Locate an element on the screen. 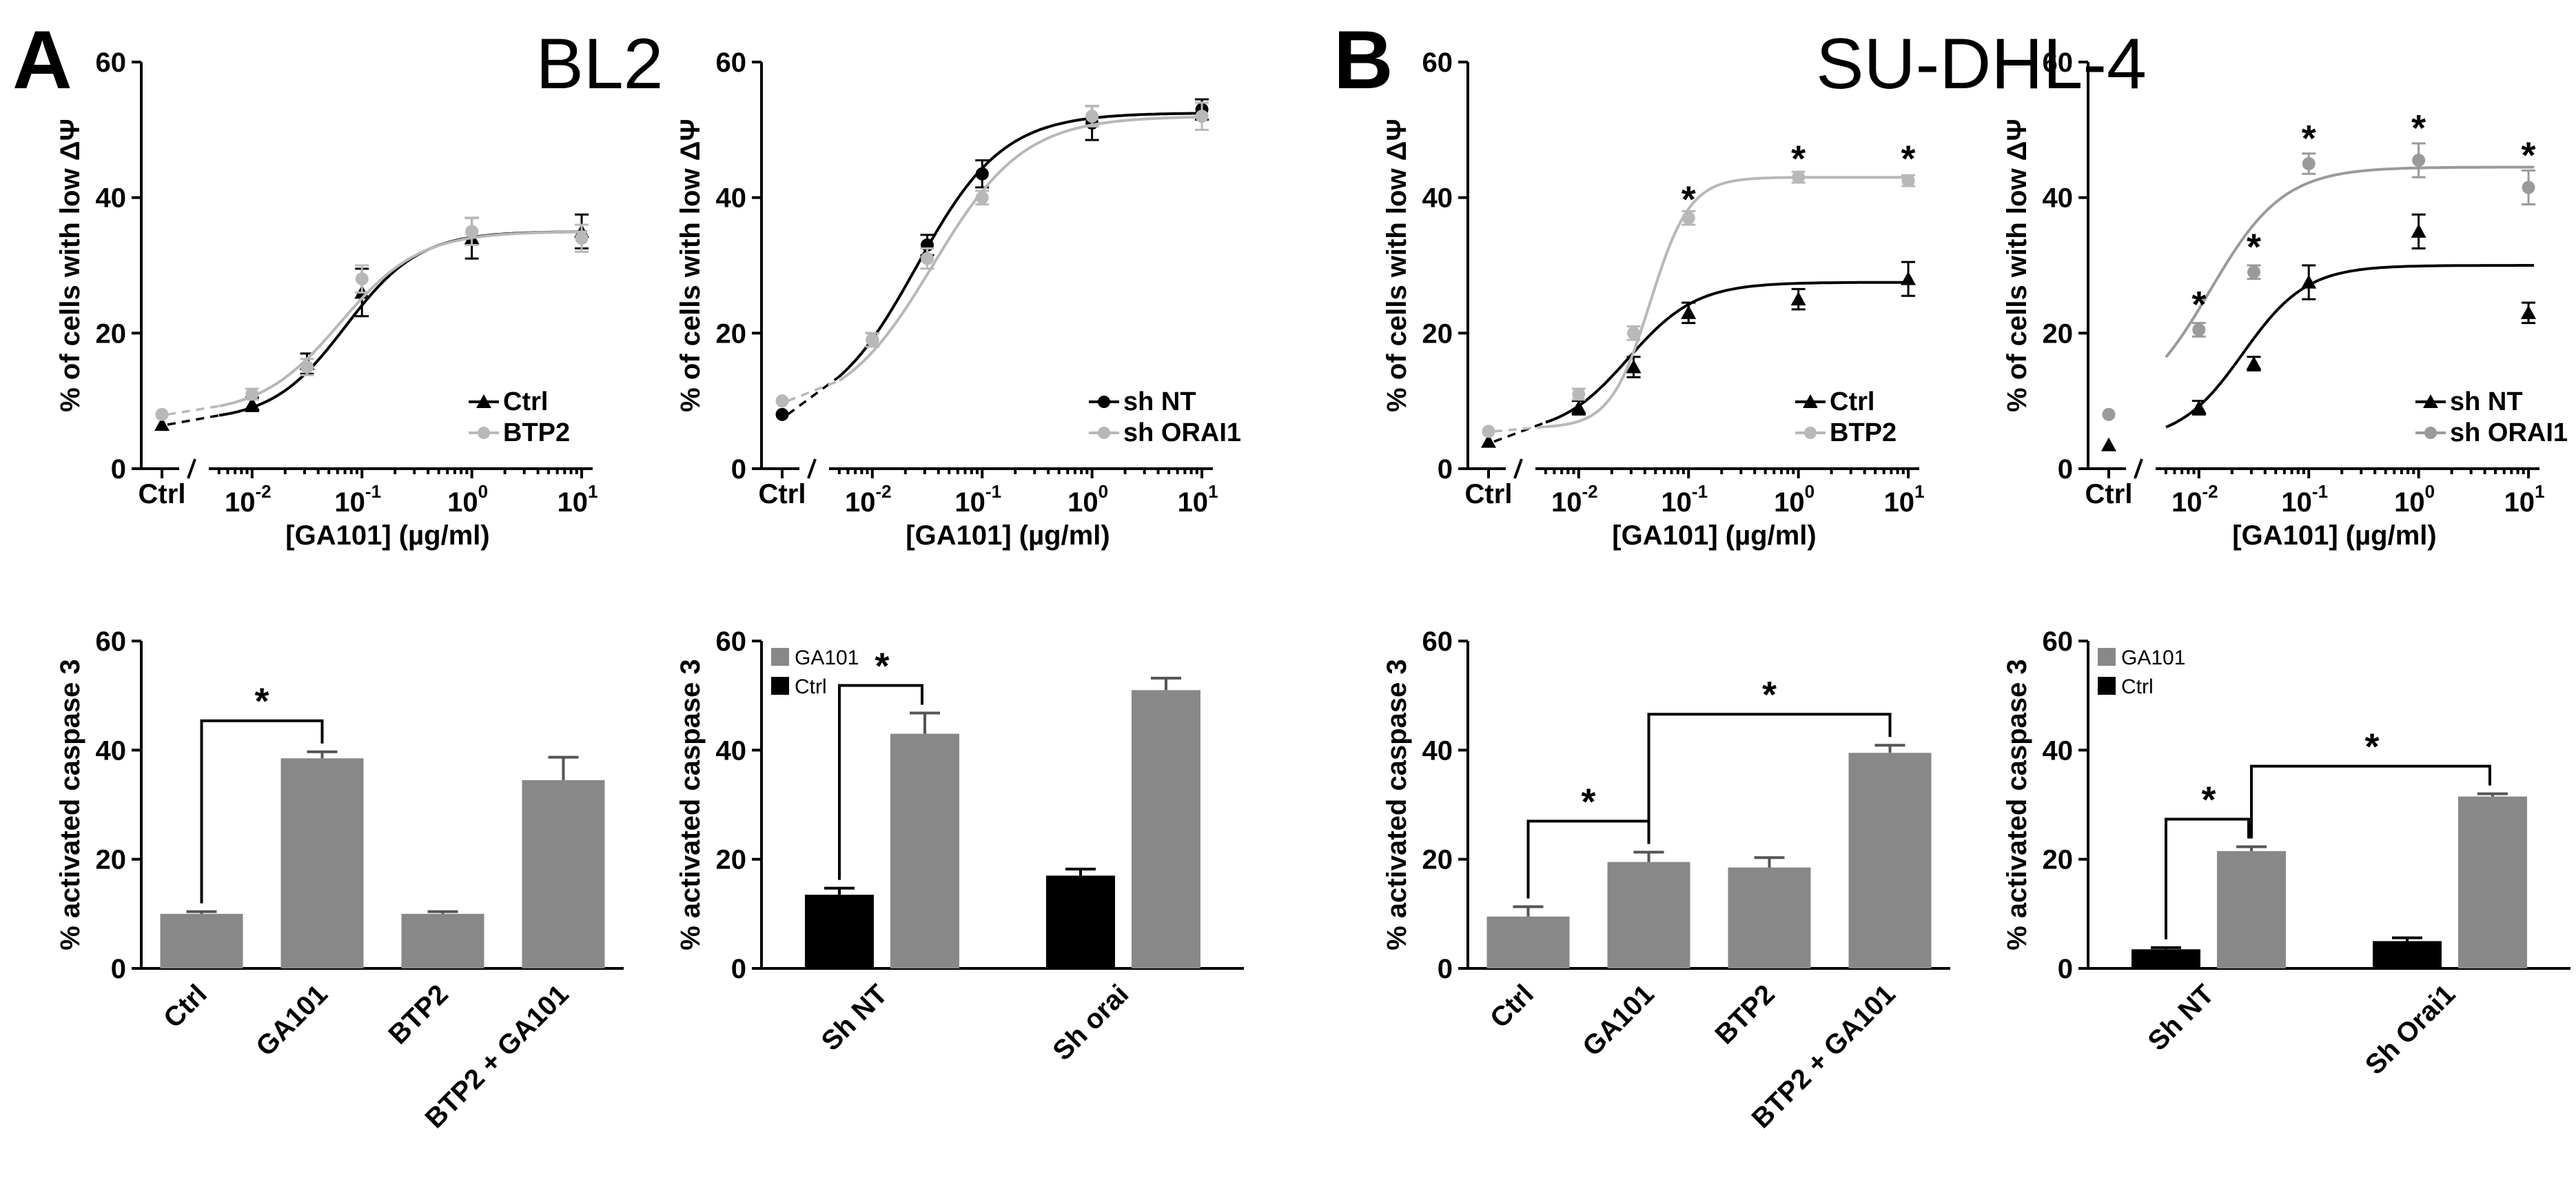 This screenshot has width=2576, height=1180. legend-label: BTP2 is located at coordinates (1863, 433).